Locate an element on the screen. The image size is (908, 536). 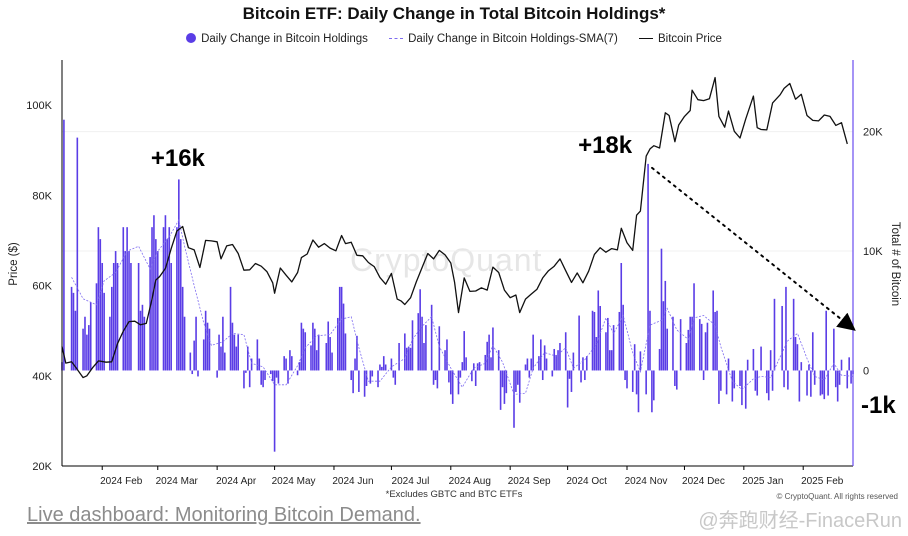
legend-item-price: Bitcoin Price is located at coordinates (680, 39).